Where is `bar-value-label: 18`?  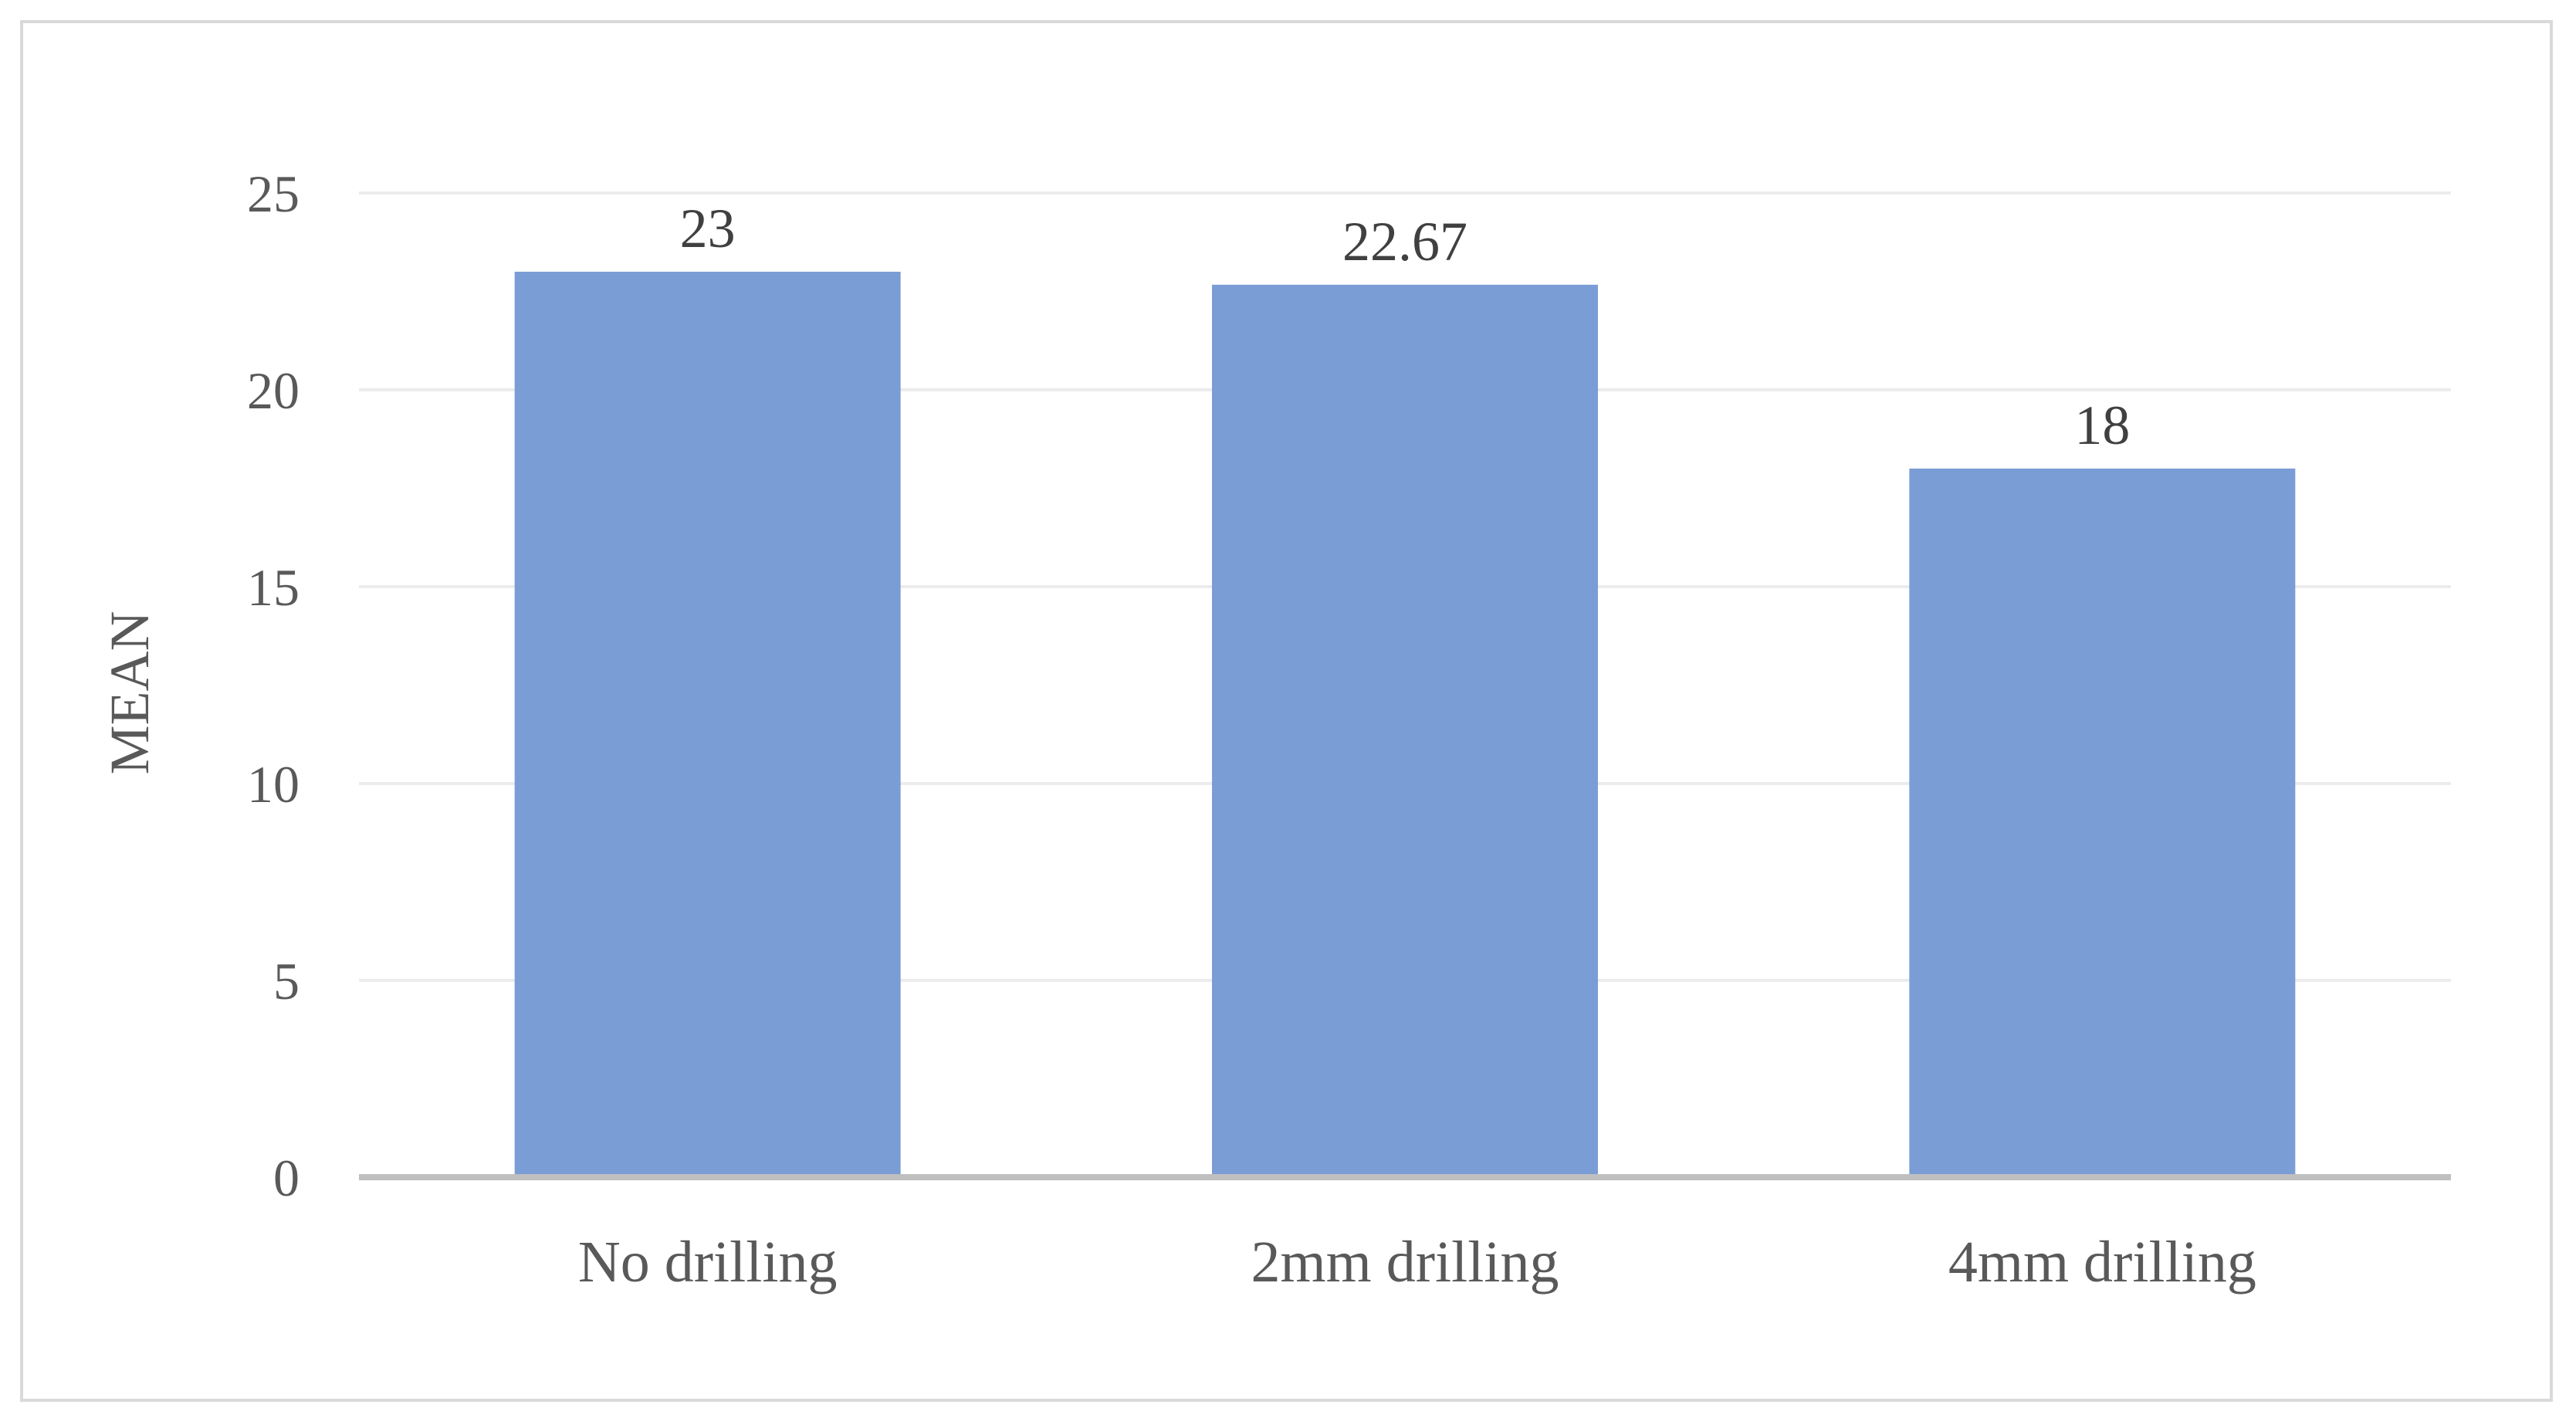 bar-value-label: 18 is located at coordinates (2102, 425).